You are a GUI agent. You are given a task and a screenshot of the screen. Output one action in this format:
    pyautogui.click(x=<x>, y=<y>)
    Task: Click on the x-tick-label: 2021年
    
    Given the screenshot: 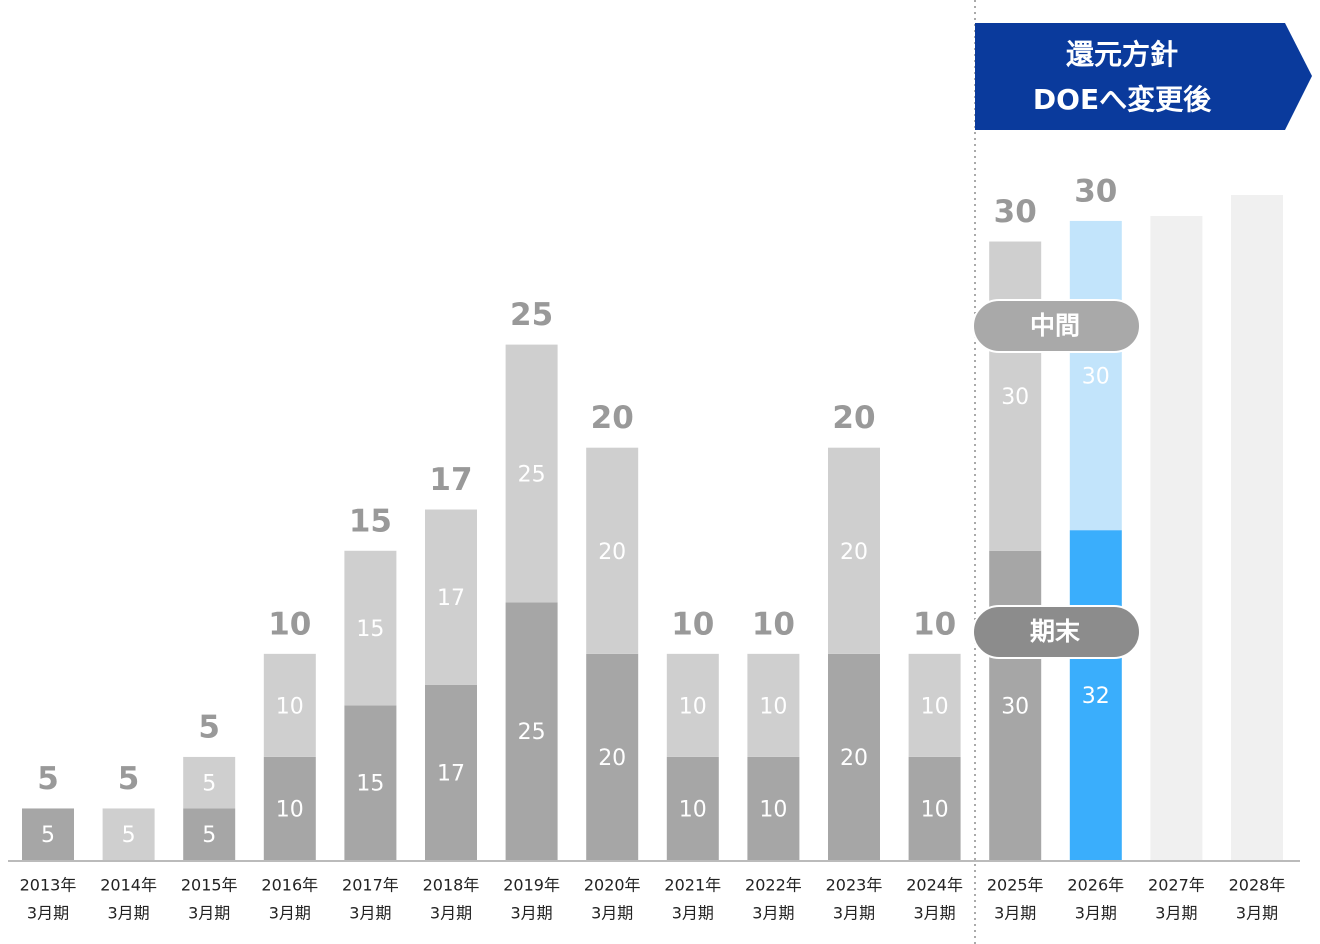 What is the action you would take?
    pyautogui.click(x=692, y=885)
    